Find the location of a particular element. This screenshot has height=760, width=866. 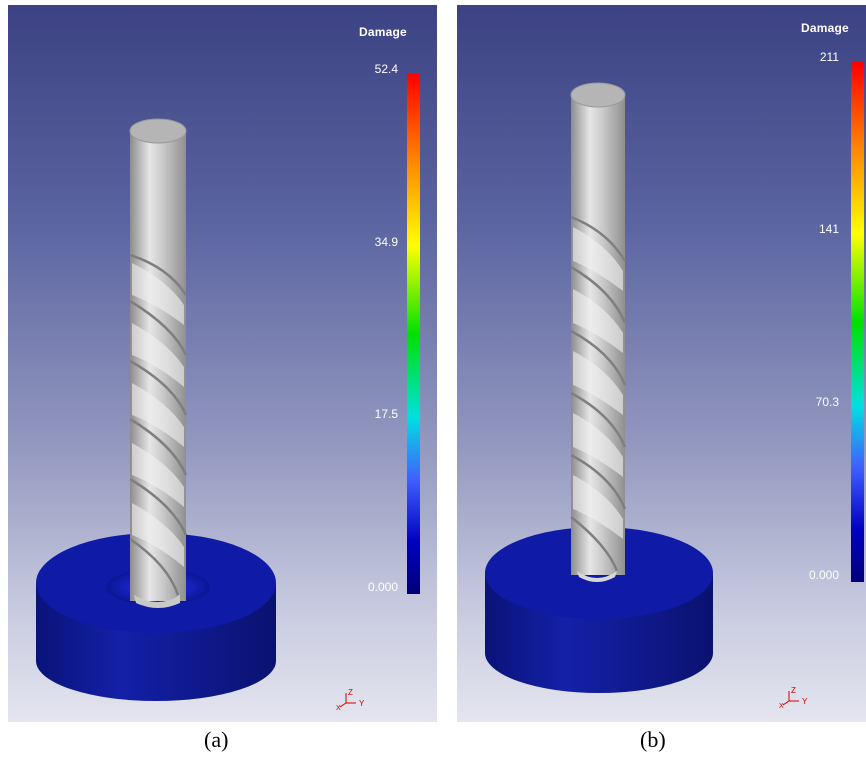

legend-tick-max: 211 is located at coordinates (829, 57).